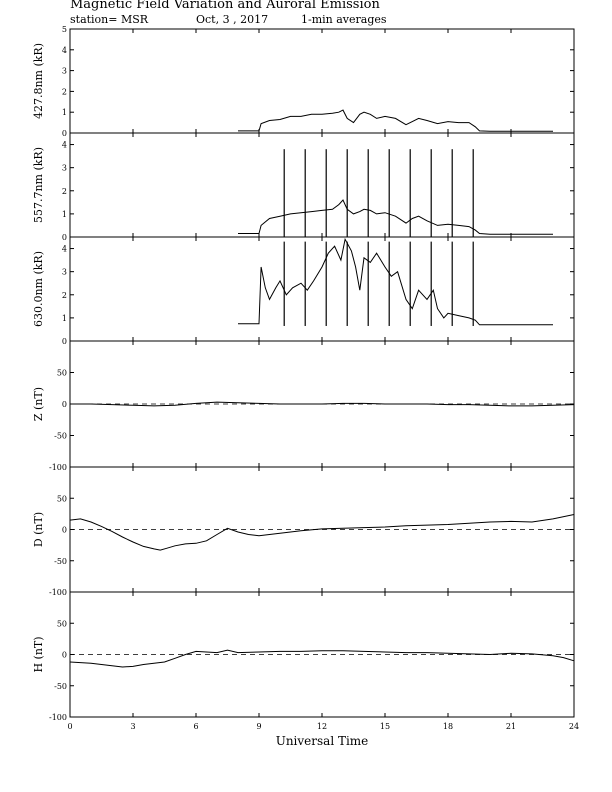  I want to click on y-tick-label-3: -100, so click(58, 467).